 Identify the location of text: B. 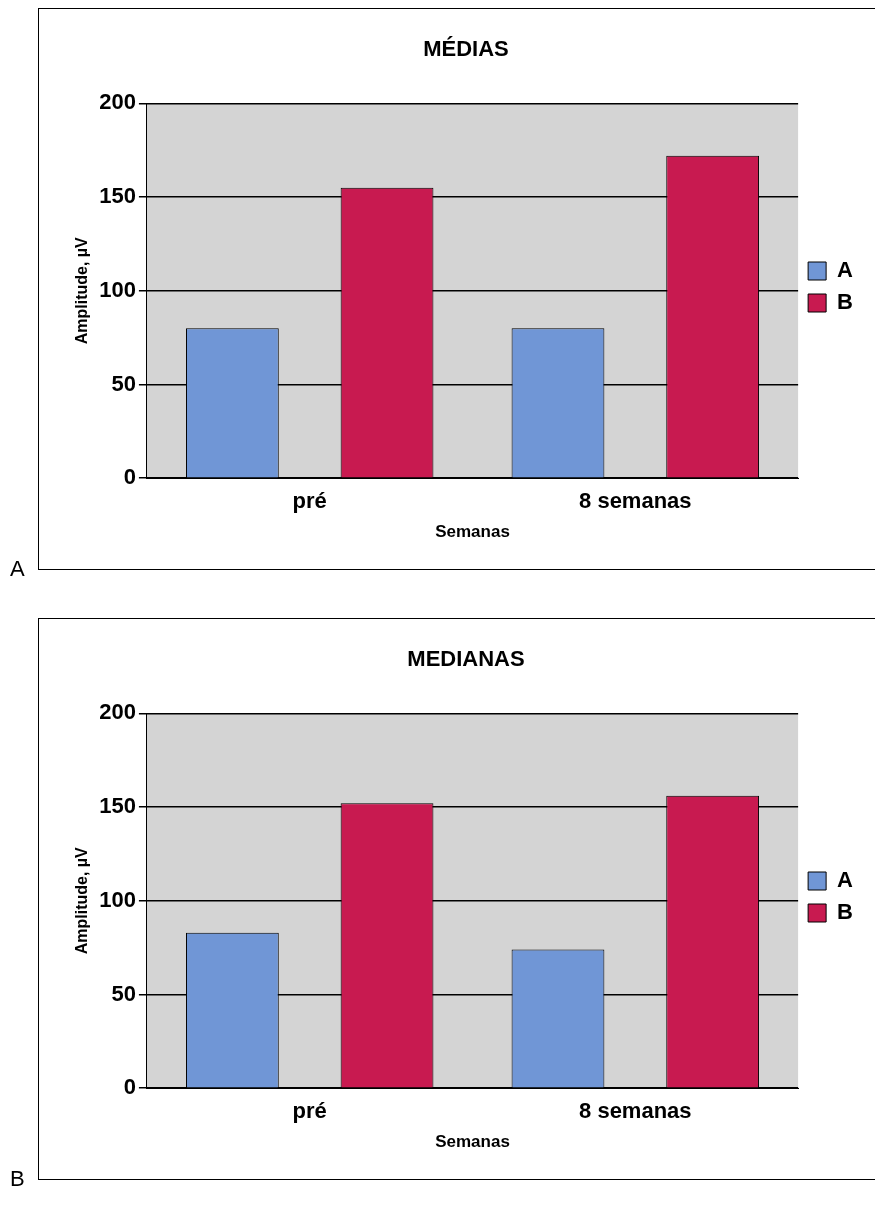
(17, 1179).